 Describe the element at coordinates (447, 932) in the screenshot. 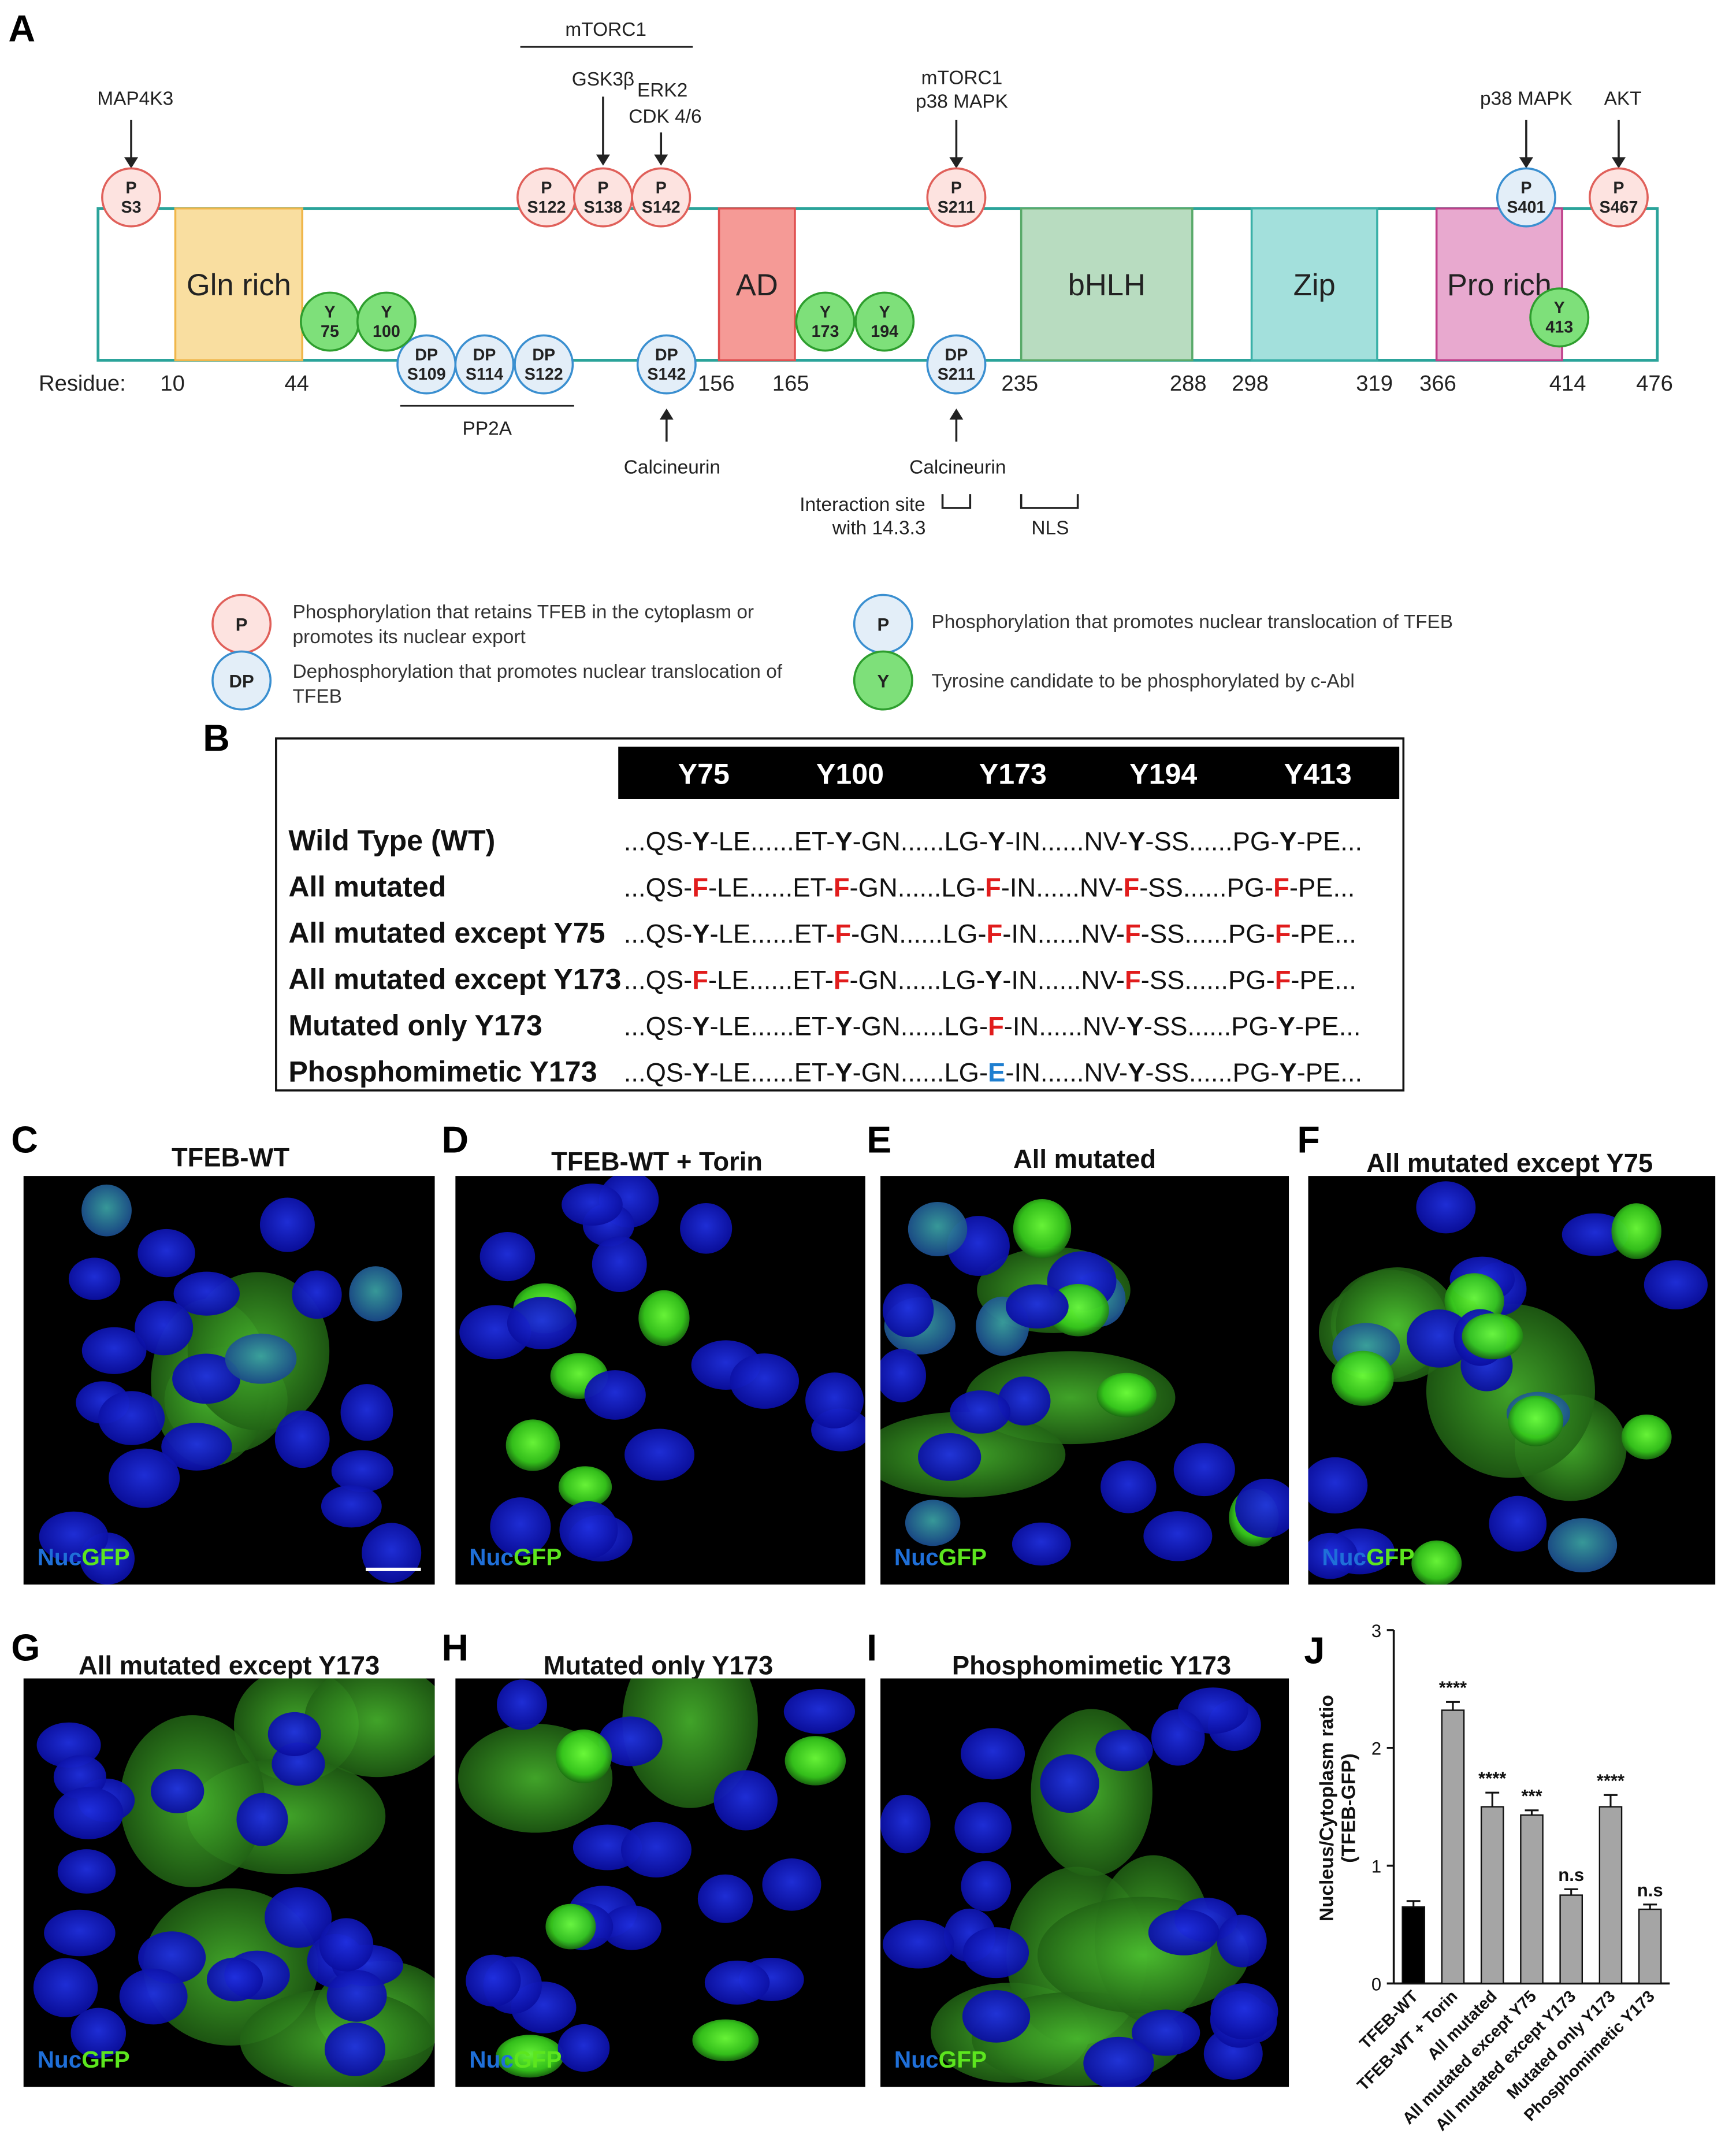

I see `table-row-label: All mutated except Y75` at that location.